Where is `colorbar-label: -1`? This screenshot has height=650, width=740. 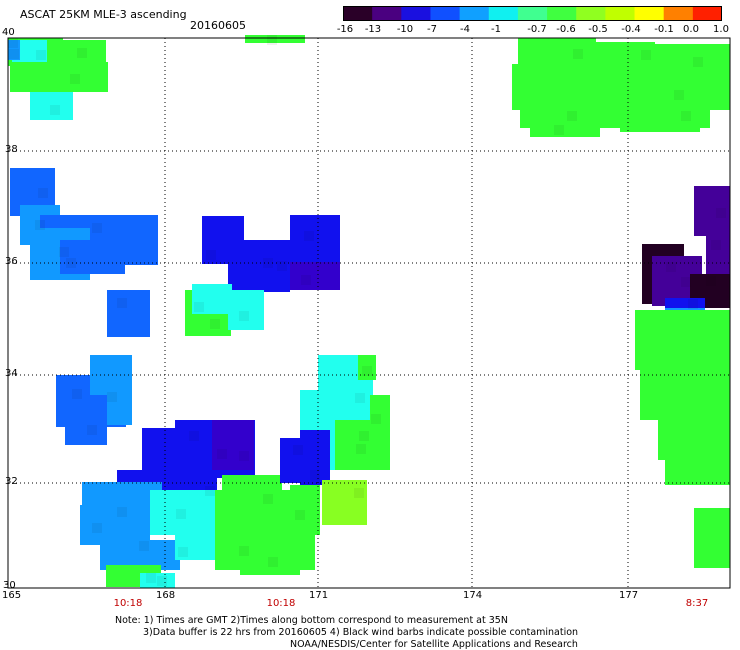
colorbar-label: -1 is located at coordinates (496, 29).